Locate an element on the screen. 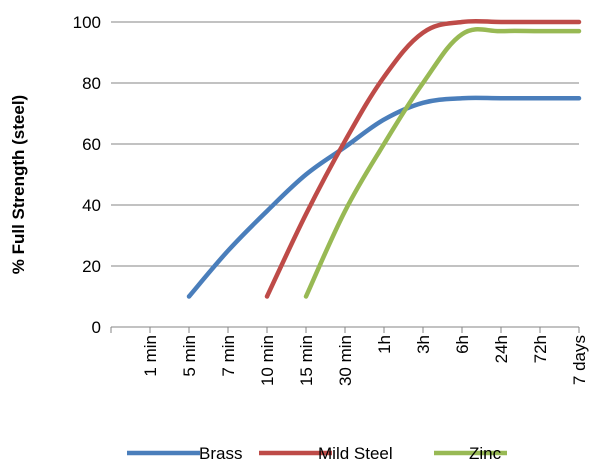  y-tick-label: 0 is located at coordinates (96, 327).